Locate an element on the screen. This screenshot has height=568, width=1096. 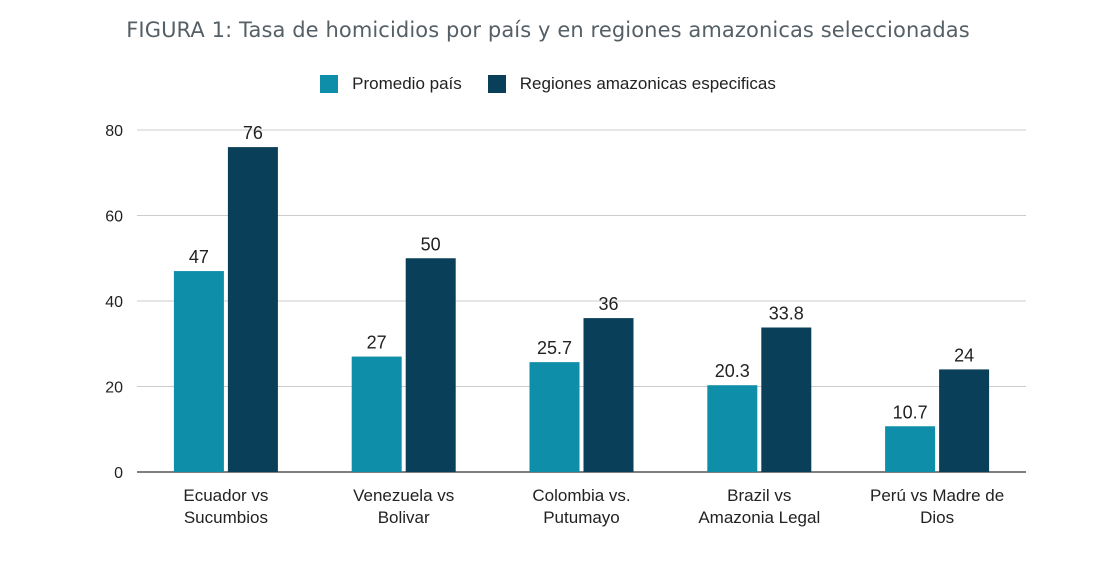
data-label: 27 is located at coordinates (377, 343).